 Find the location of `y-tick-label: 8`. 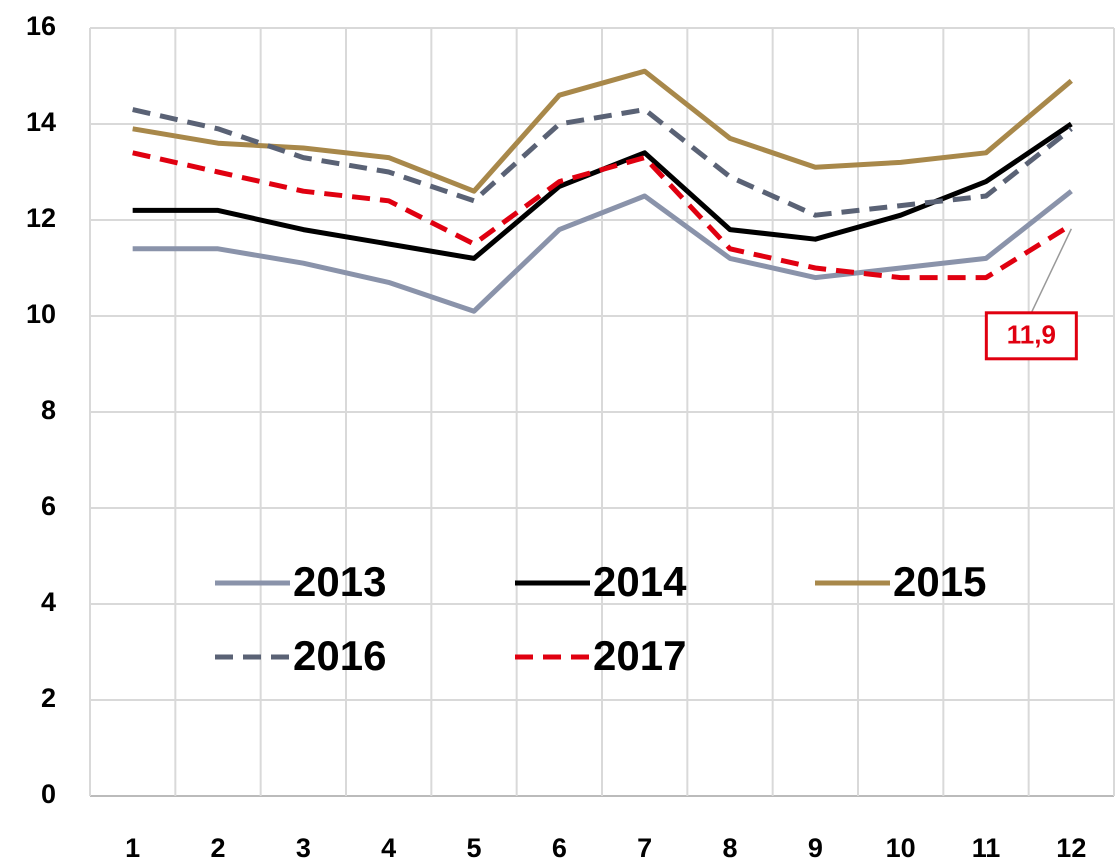

y-tick-label: 8 is located at coordinates (48, 410).